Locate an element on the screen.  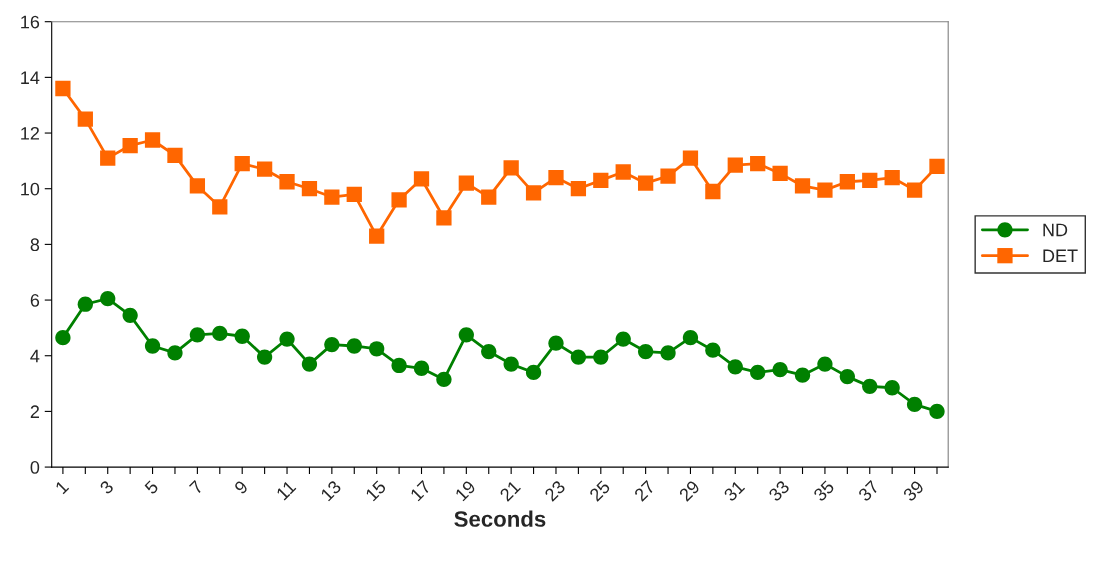
x-tick-label: 15 is located at coordinates (376, 490).